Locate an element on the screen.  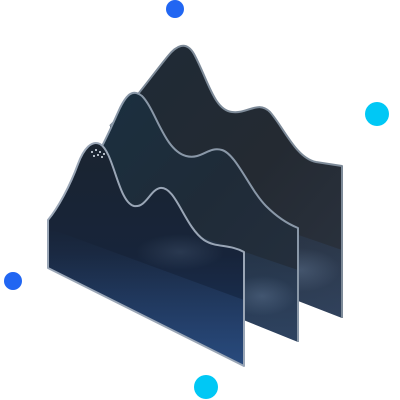
sparkle-icon is located at coordinates (98, 153).